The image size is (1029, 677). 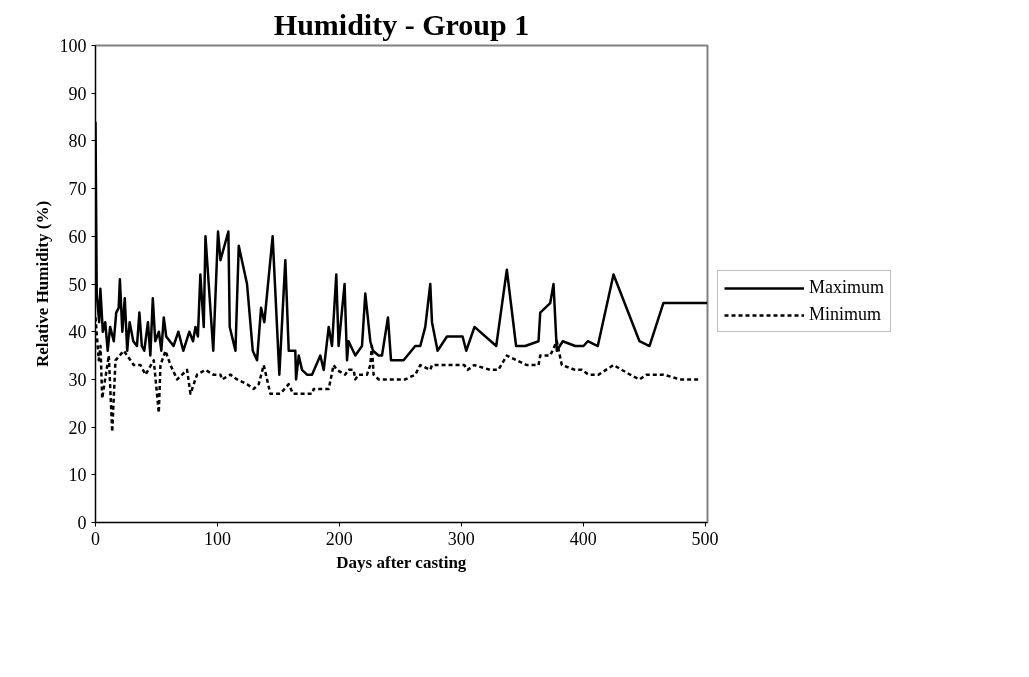 What do you see at coordinates (401, 24) in the screenshot?
I see `chart-title: Humidity - Group 1` at bounding box center [401, 24].